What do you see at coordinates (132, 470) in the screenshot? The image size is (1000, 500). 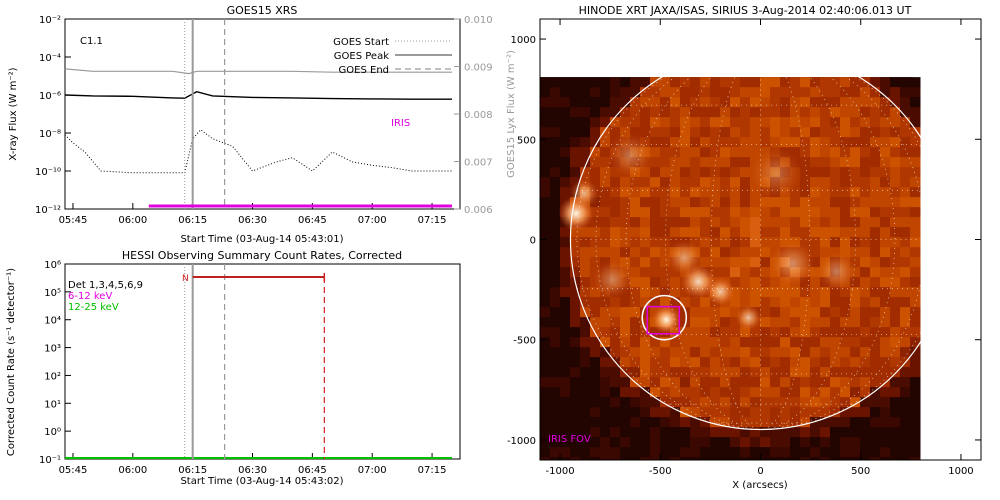 I see `hessi-x-tick-label: 06:00` at bounding box center [132, 470].